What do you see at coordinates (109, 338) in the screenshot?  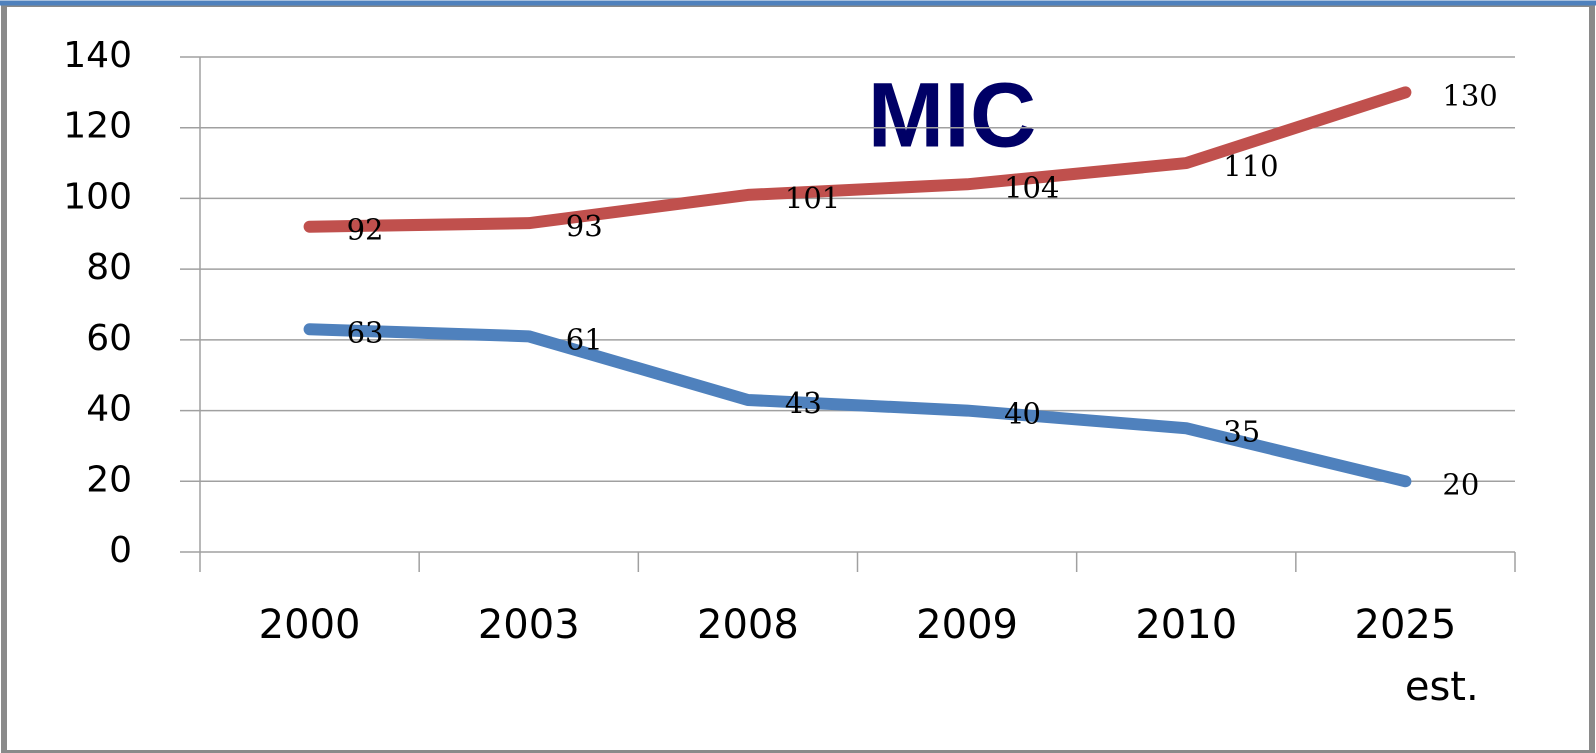 I see `y-tick-label: 60` at bounding box center [109, 338].